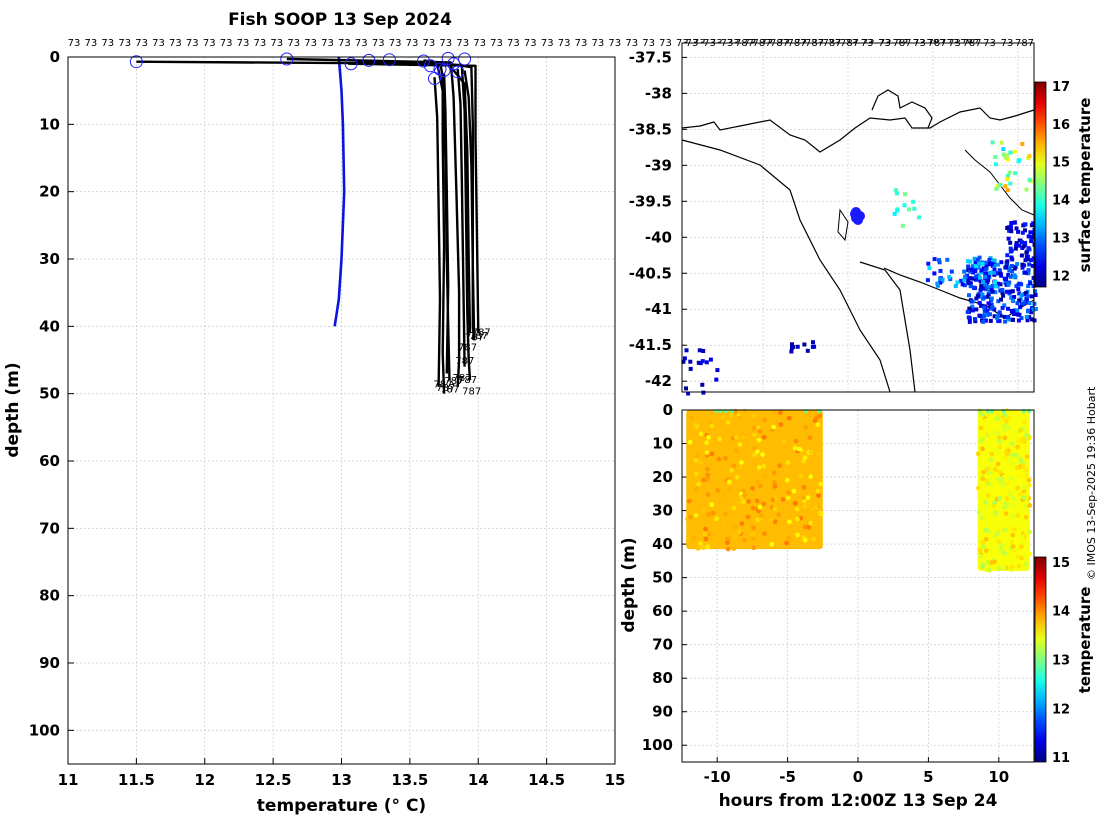 The height and width of the screenshot is (820, 1100). Describe the element at coordinates (444, 70) in the screenshot. I see `profile-start-marker` at that location.